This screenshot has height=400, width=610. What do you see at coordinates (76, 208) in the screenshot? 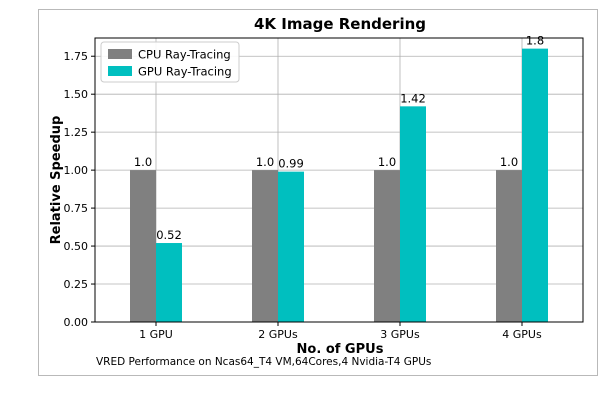
I see `y-tick-label: 0.75` at bounding box center [76, 208].